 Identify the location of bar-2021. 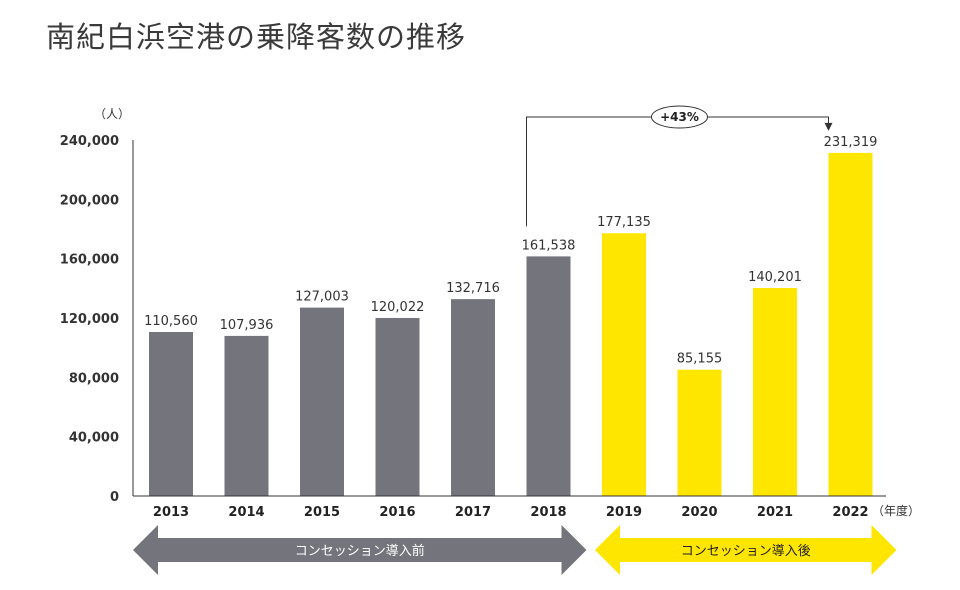
(775, 392).